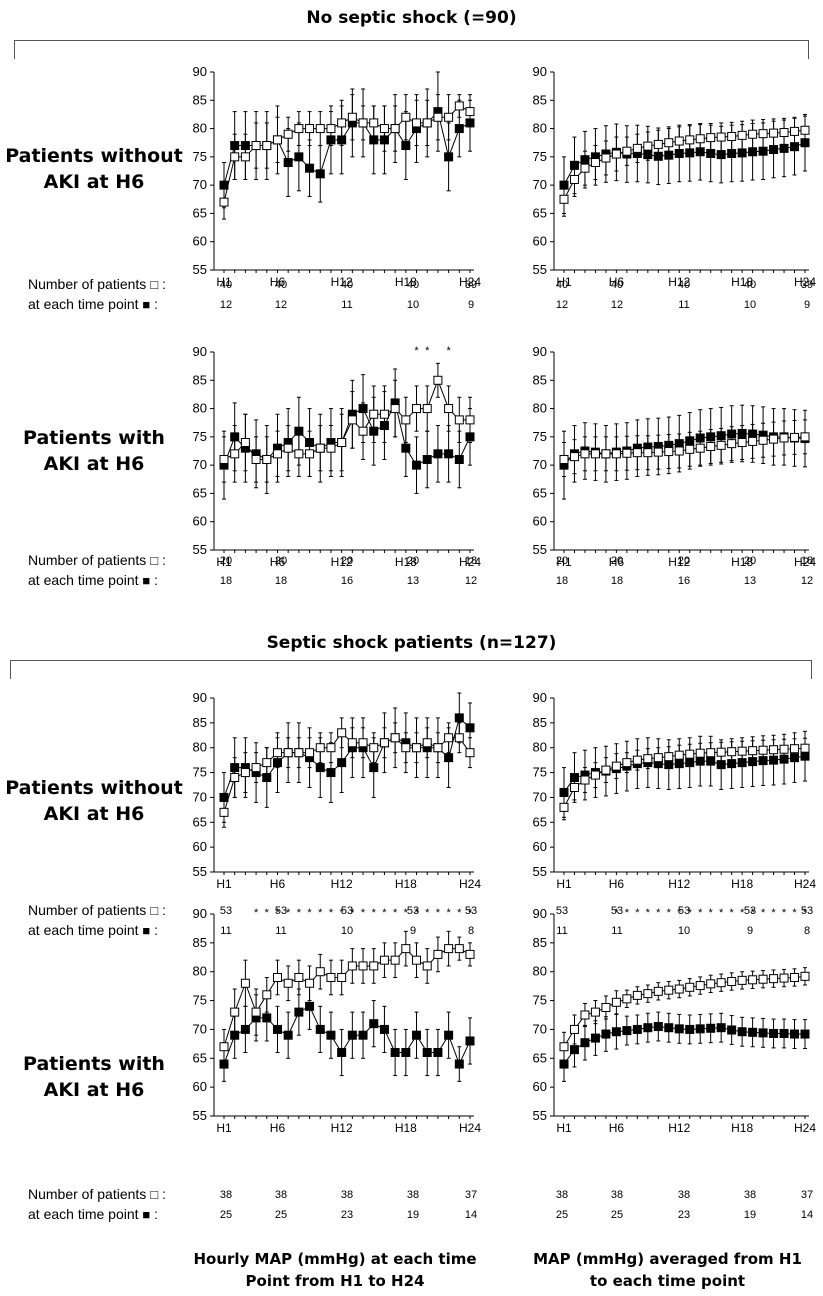 The width and height of the screenshot is (823, 1296). What do you see at coordinates (540, 184) in the screenshot?
I see `y-tick-label: 70` at bounding box center [540, 184].